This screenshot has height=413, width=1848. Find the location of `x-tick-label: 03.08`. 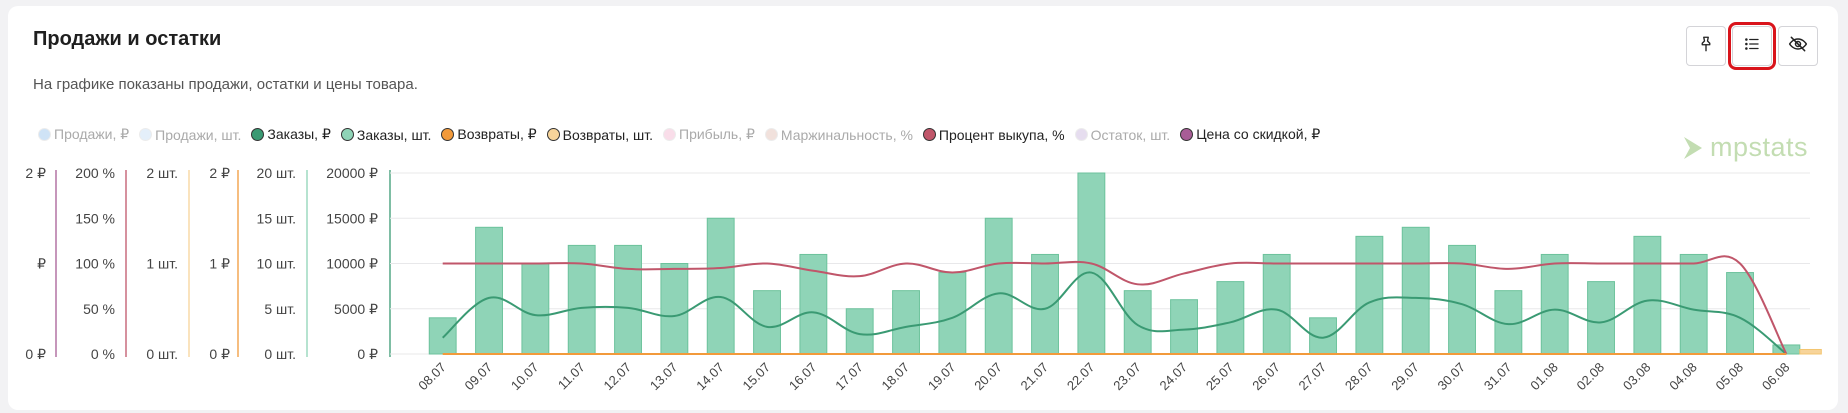

x-tick-label: 03.08 is located at coordinates (1637, 377).